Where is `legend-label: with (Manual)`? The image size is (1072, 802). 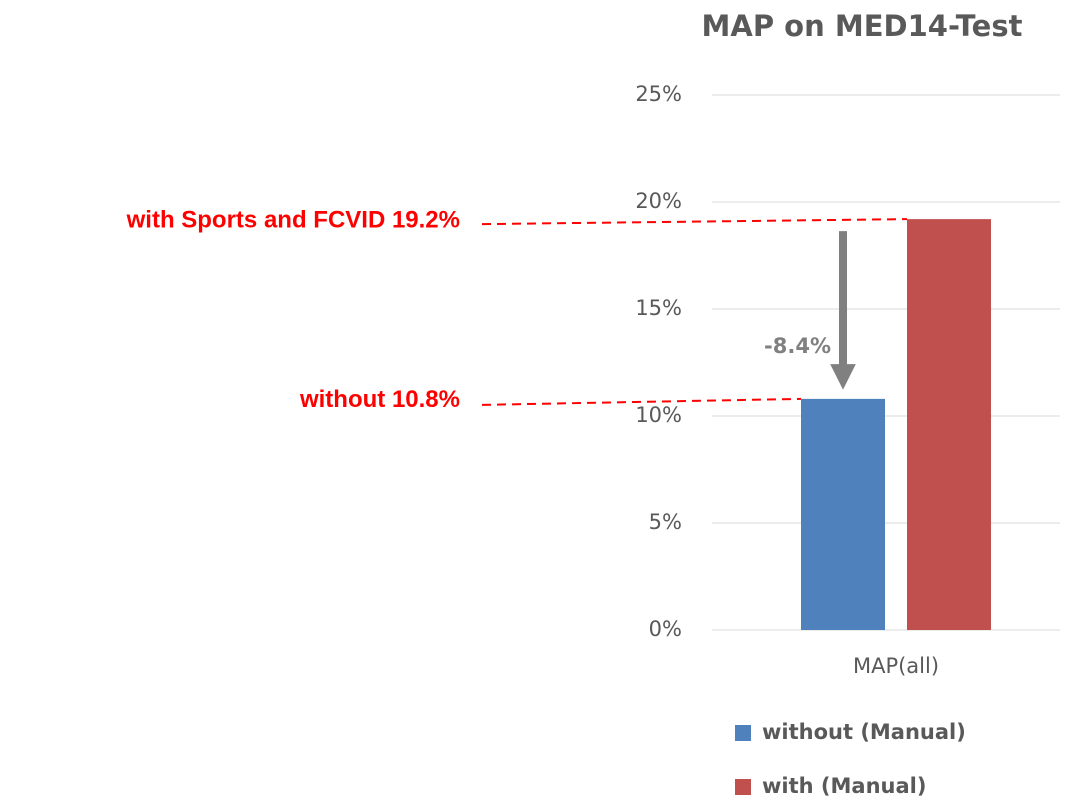 legend-label: with (Manual) is located at coordinates (844, 786).